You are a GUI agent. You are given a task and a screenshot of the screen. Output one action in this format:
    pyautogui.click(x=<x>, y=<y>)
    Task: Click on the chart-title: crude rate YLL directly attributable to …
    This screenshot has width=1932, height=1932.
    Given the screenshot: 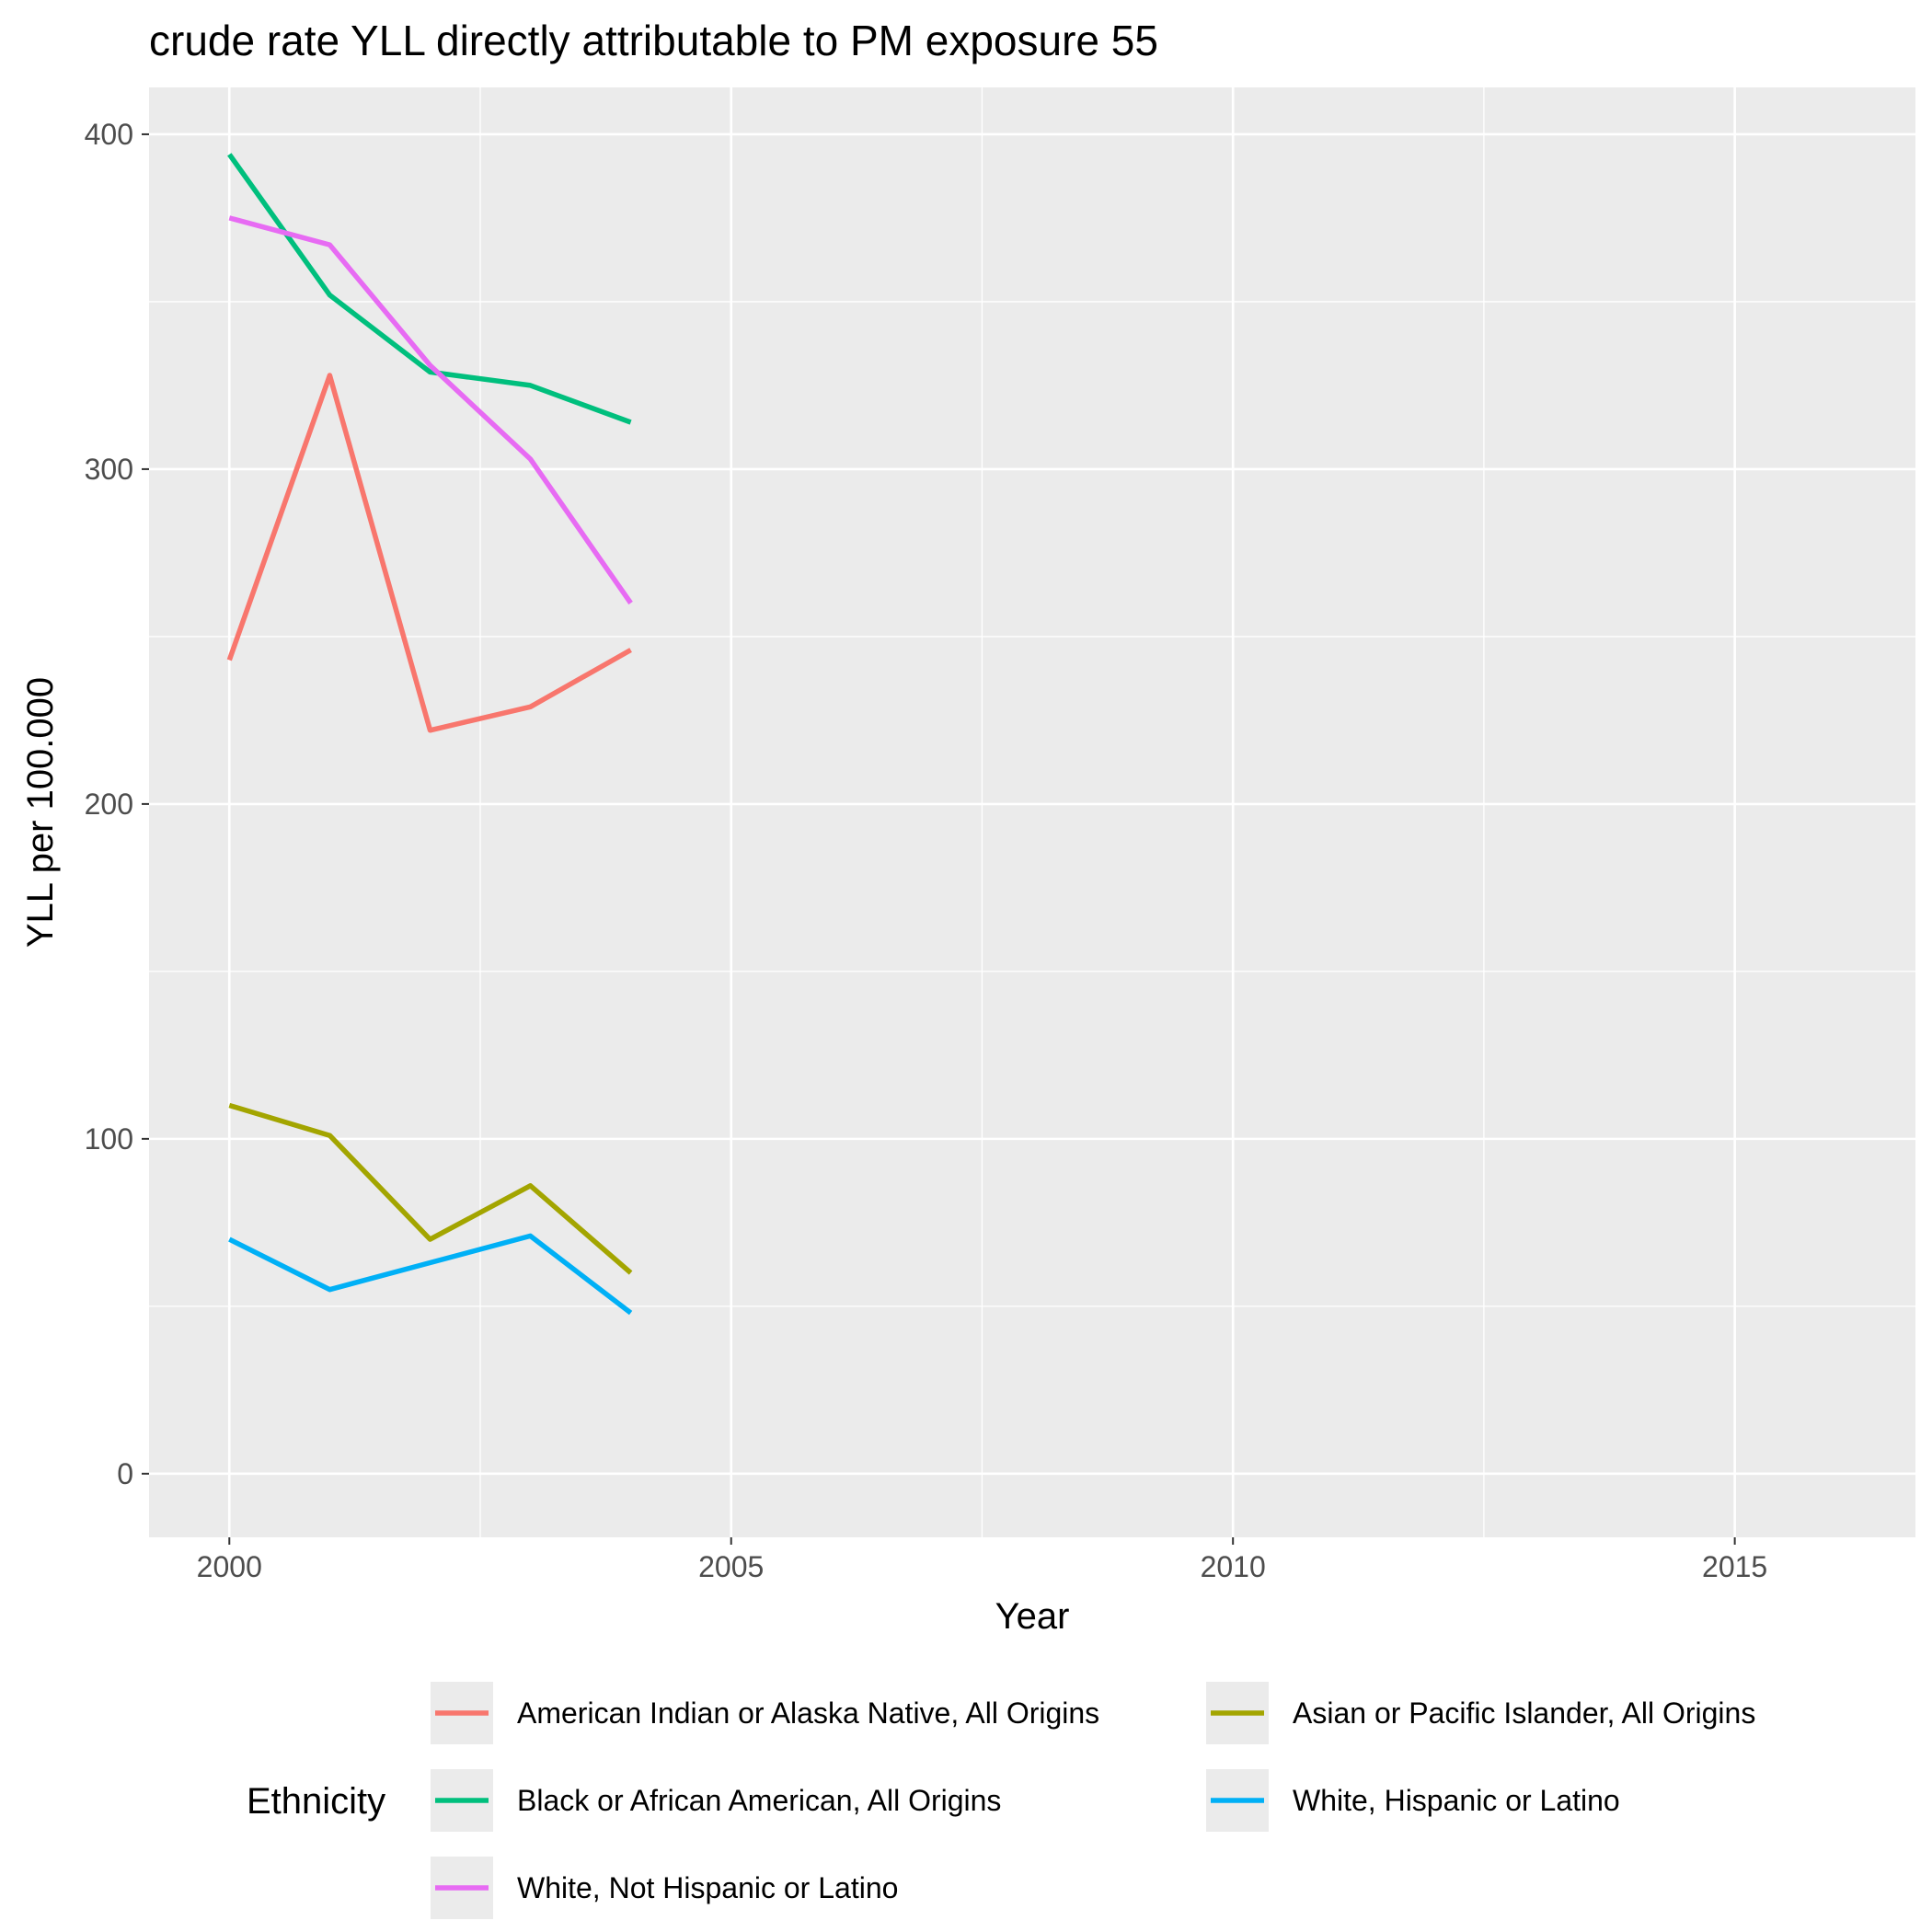 What is the action you would take?
    pyautogui.click(x=653, y=40)
    